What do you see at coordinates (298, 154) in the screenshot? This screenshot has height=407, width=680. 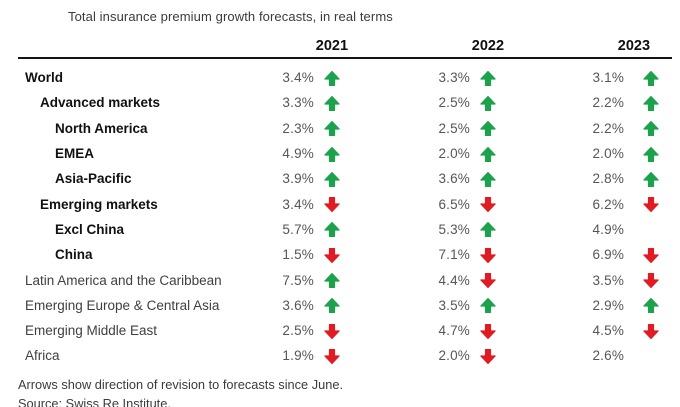 I see `value-cell: 4.9%` at bounding box center [298, 154].